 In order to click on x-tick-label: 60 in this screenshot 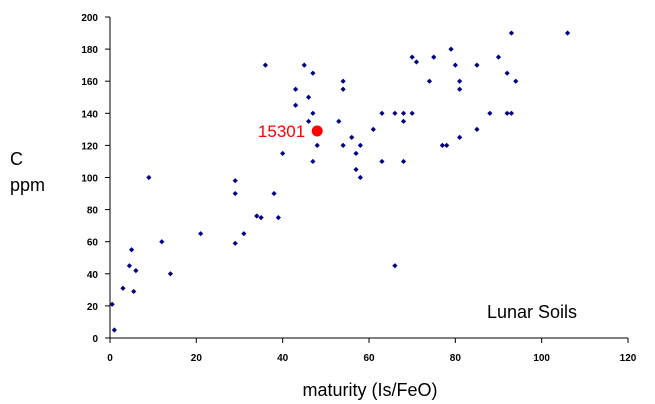, I will do `click(369, 358)`.